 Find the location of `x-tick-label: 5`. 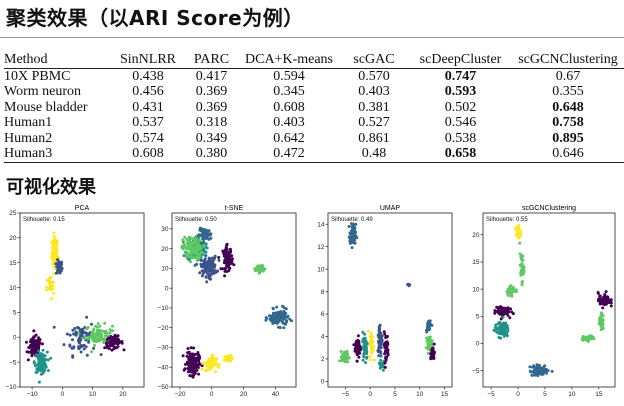

x-tick-label: 5 is located at coordinates (545, 394).